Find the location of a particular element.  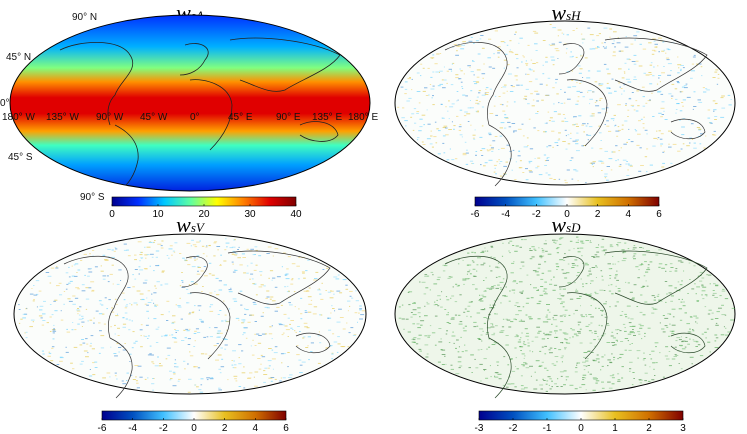

colorbar-tick-label: 3 is located at coordinates (683, 428).